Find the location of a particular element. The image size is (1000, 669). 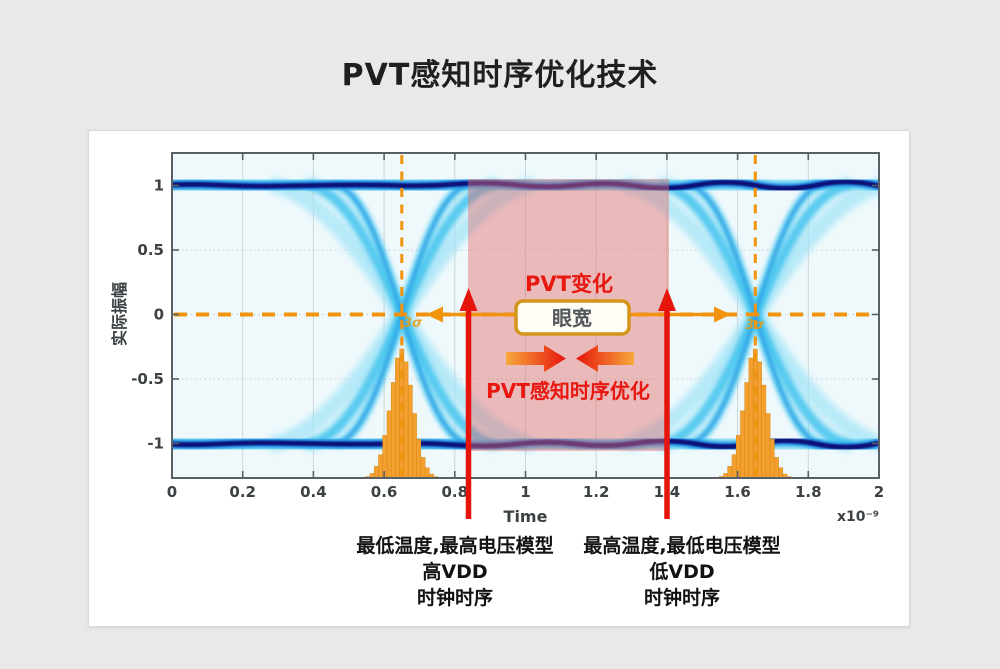

eye-width-label: 眼宽 is located at coordinates (572, 318).